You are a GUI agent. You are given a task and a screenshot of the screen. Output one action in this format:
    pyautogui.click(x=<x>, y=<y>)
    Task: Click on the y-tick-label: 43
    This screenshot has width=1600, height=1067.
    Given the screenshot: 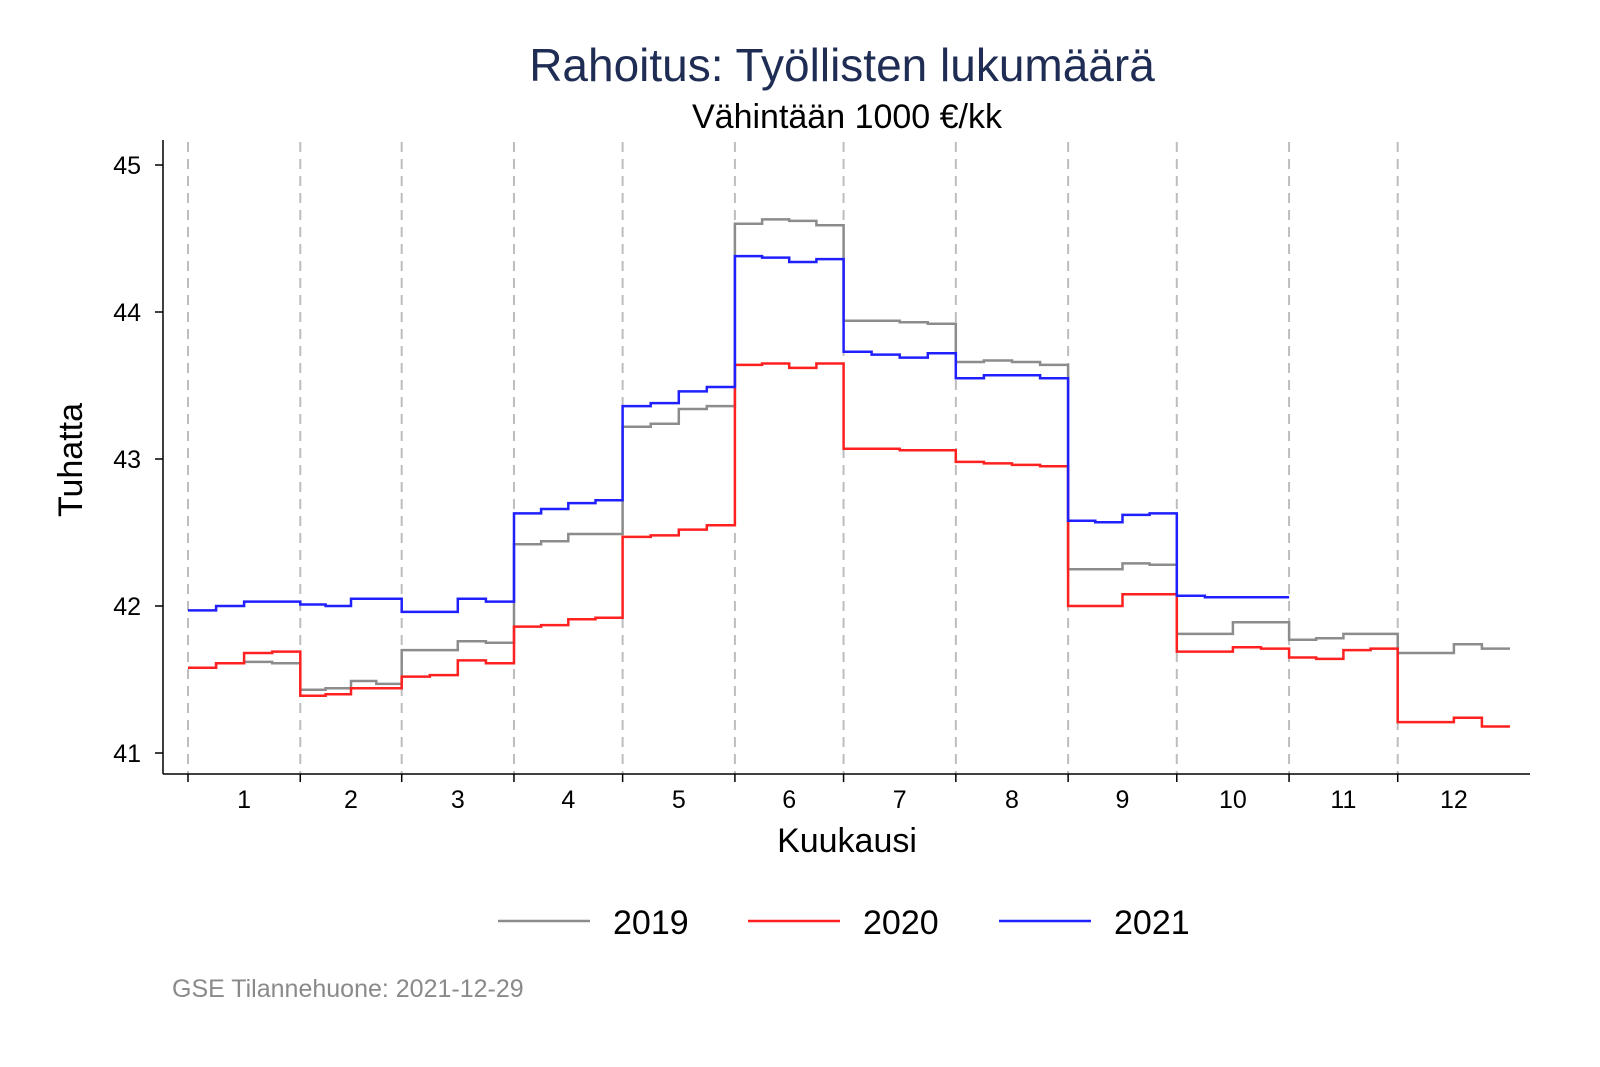 What is the action you would take?
    pyautogui.click(x=127, y=460)
    